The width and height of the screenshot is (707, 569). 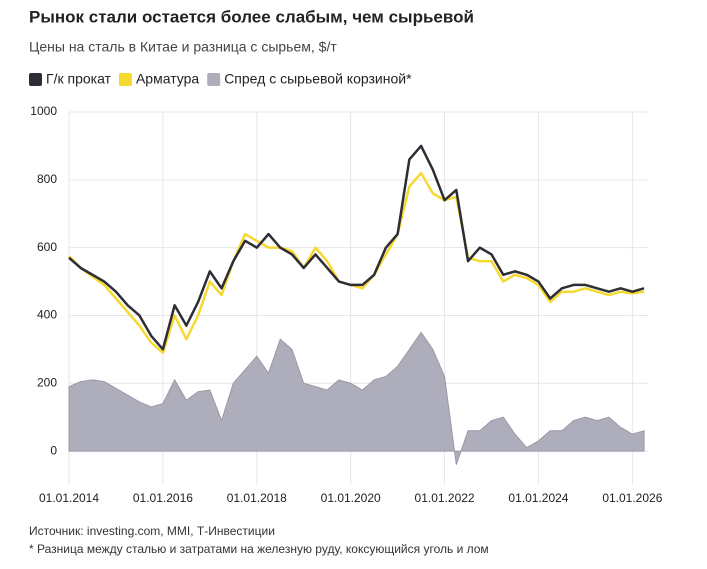 What do you see at coordinates (47, 247) in the screenshot?
I see `y-tick-label: 600` at bounding box center [47, 247].